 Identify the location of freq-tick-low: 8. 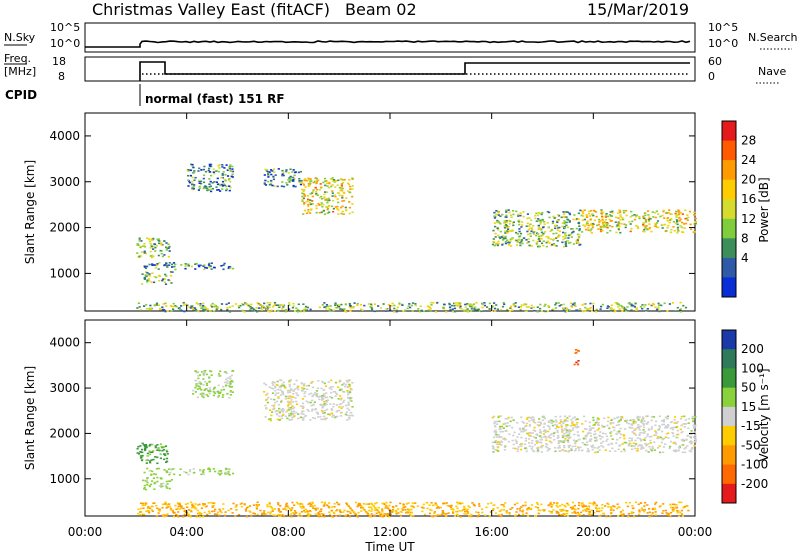
(61, 76).